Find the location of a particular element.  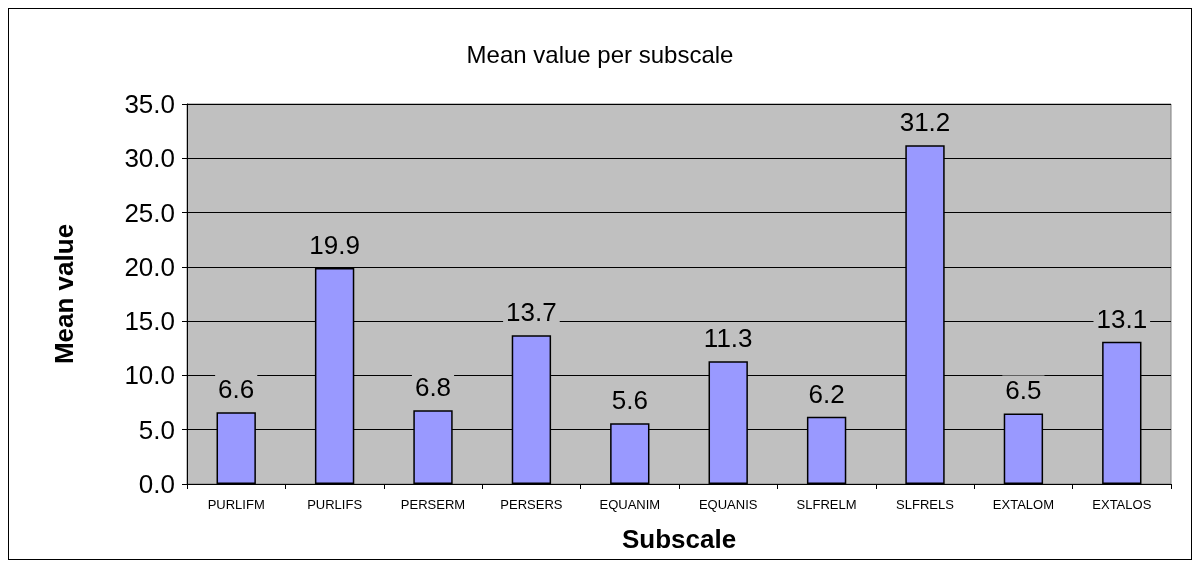

data-label: 6.2 is located at coordinates (826, 393).